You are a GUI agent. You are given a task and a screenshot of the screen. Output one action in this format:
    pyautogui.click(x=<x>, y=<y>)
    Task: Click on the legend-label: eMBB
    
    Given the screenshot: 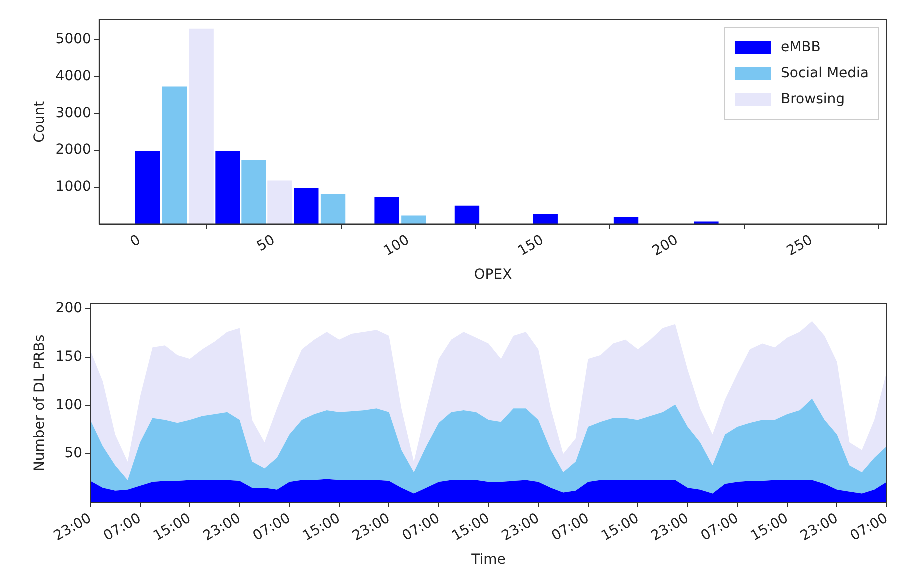 What is the action you would take?
    pyautogui.click(x=800, y=48)
    